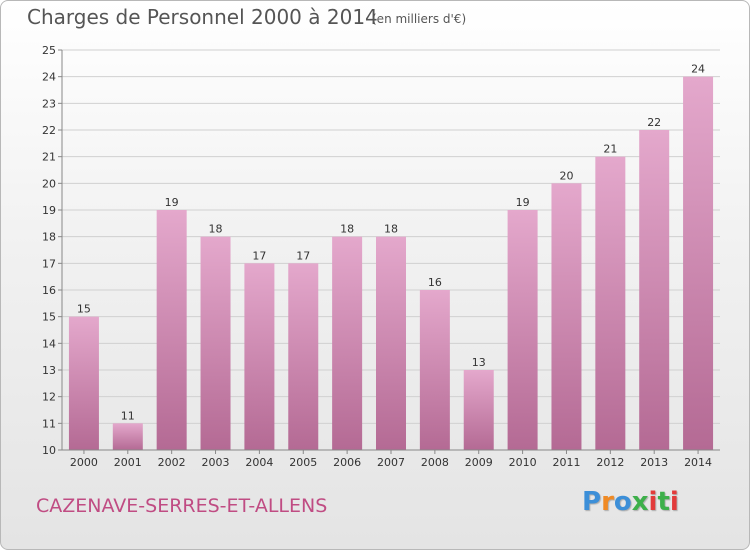 The height and width of the screenshot is (550, 750). What do you see at coordinates (49, 130) in the screenshot?
I see `y-tick-label: 22` at bounding box center [49, 130].